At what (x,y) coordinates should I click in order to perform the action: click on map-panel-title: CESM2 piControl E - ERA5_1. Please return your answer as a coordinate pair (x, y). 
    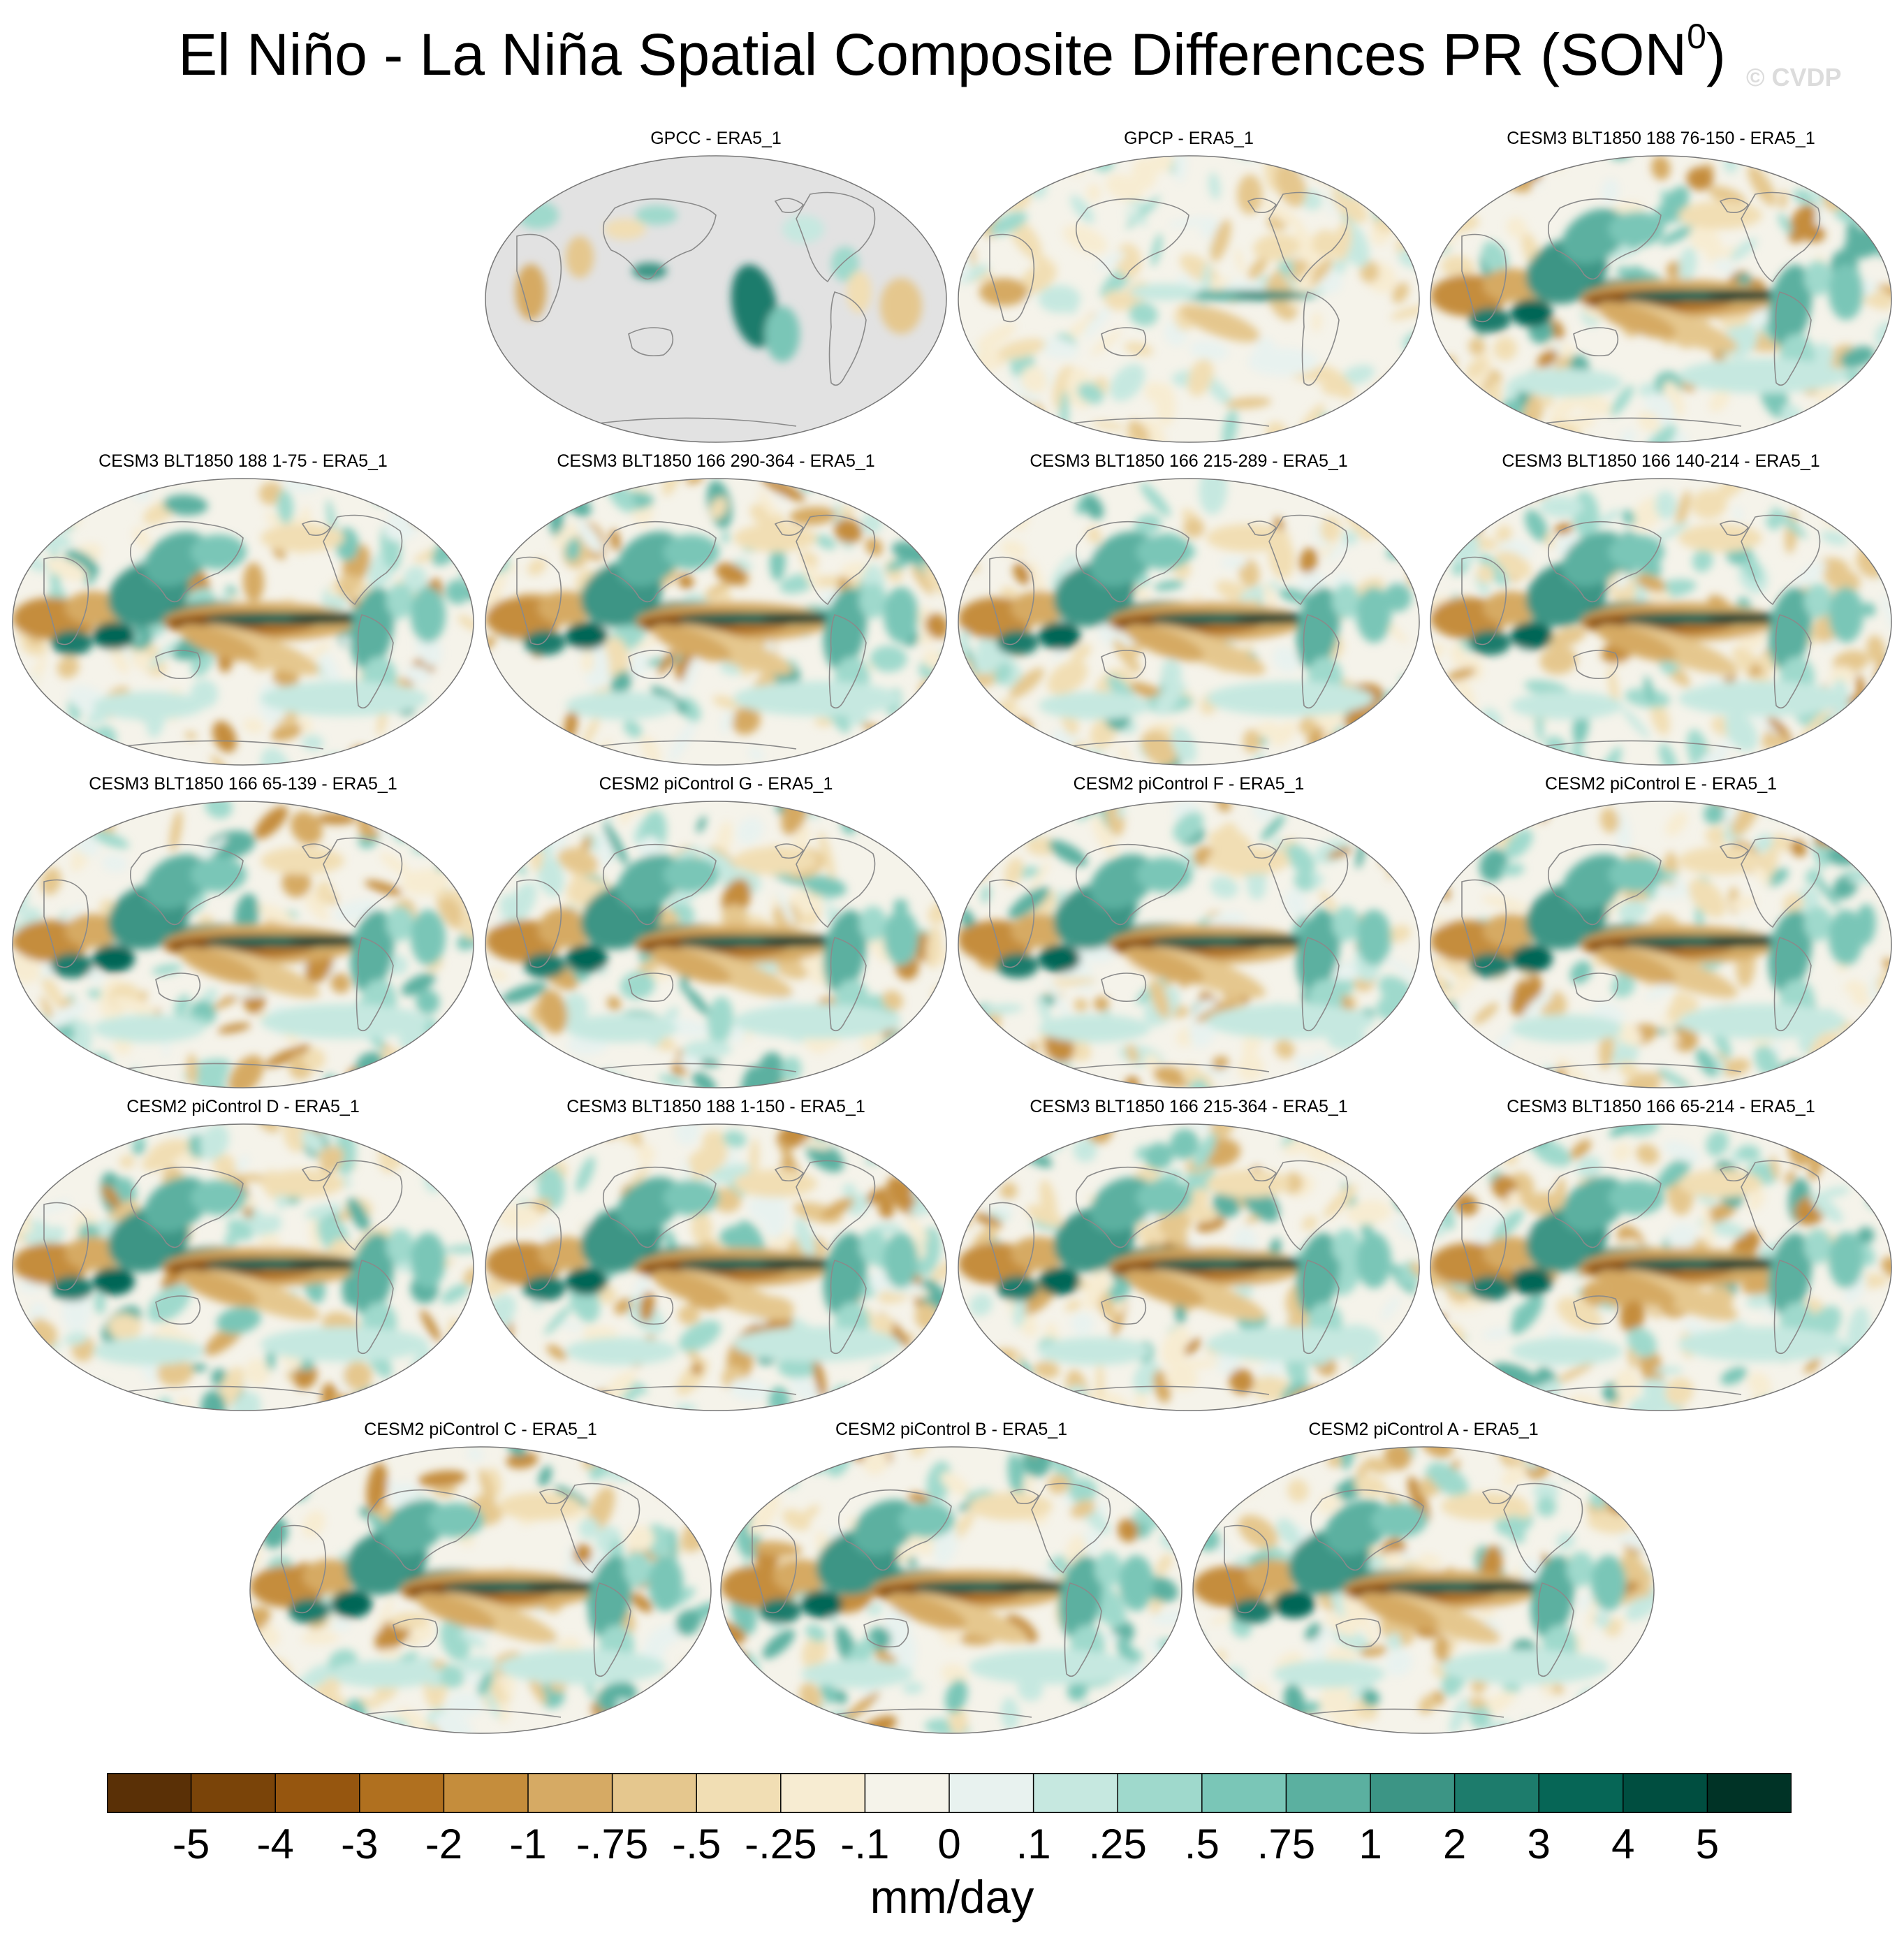
    Looking at the image, I should click on (1661, 784).